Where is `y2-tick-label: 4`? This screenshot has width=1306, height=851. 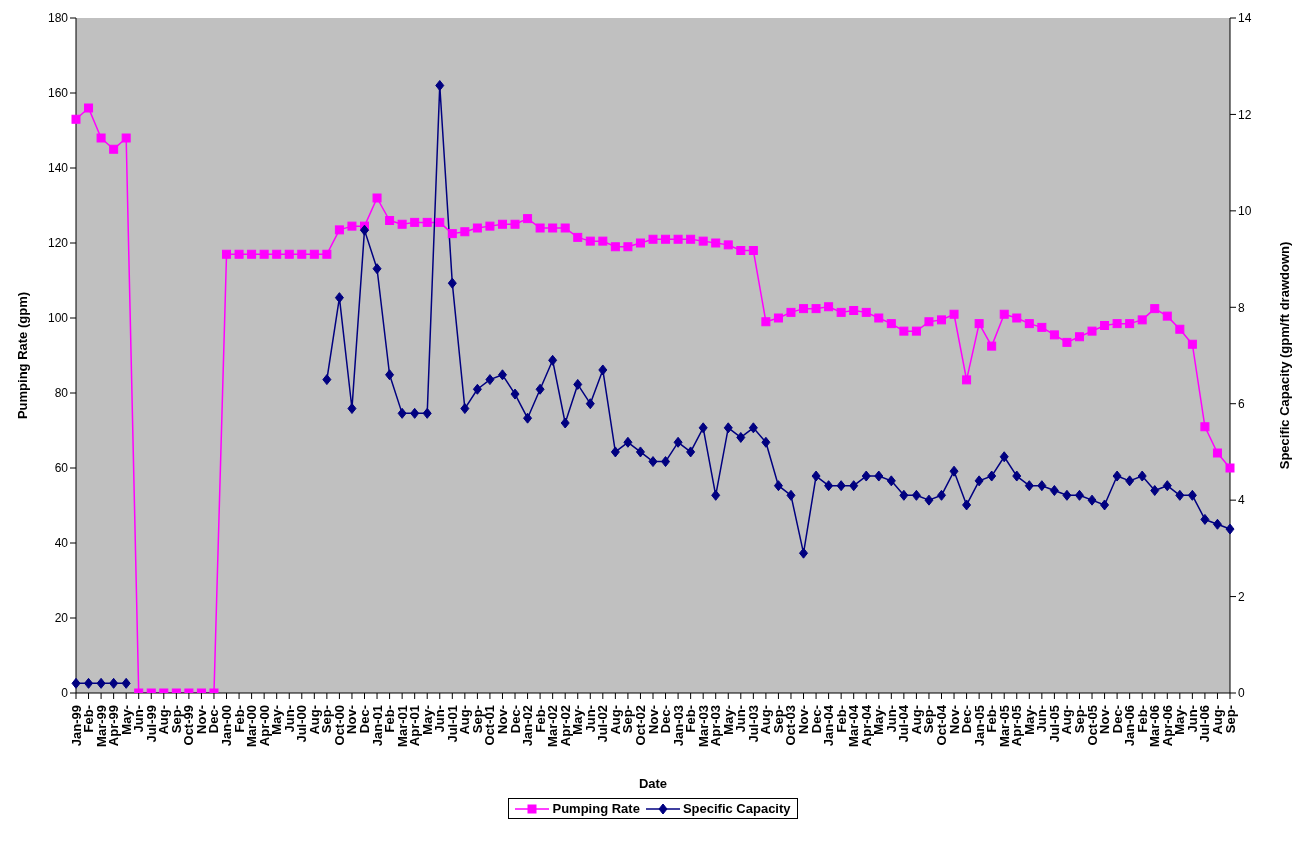
y2-tick-label: 4 is located at coordinates (1241, 500).